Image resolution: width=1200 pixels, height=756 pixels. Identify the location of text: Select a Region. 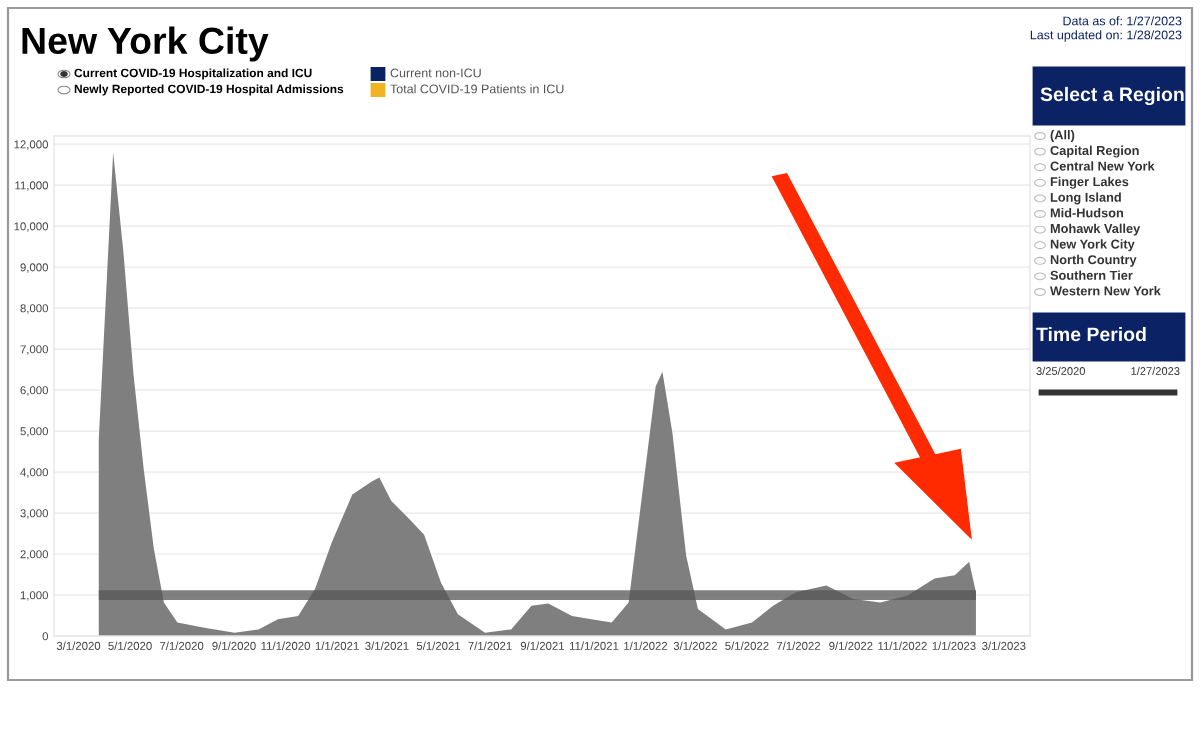
(1112, 96).